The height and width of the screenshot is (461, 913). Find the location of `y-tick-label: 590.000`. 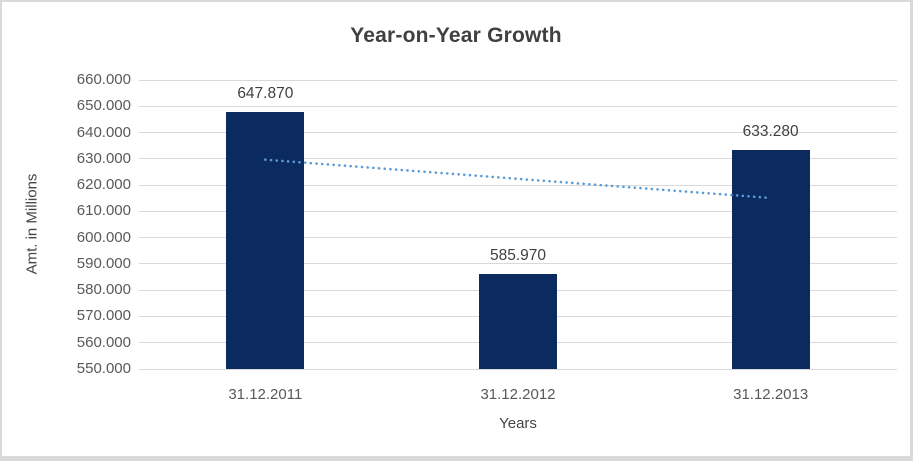

y-tick-label: 590.000 is located at coordinates (103, 263).